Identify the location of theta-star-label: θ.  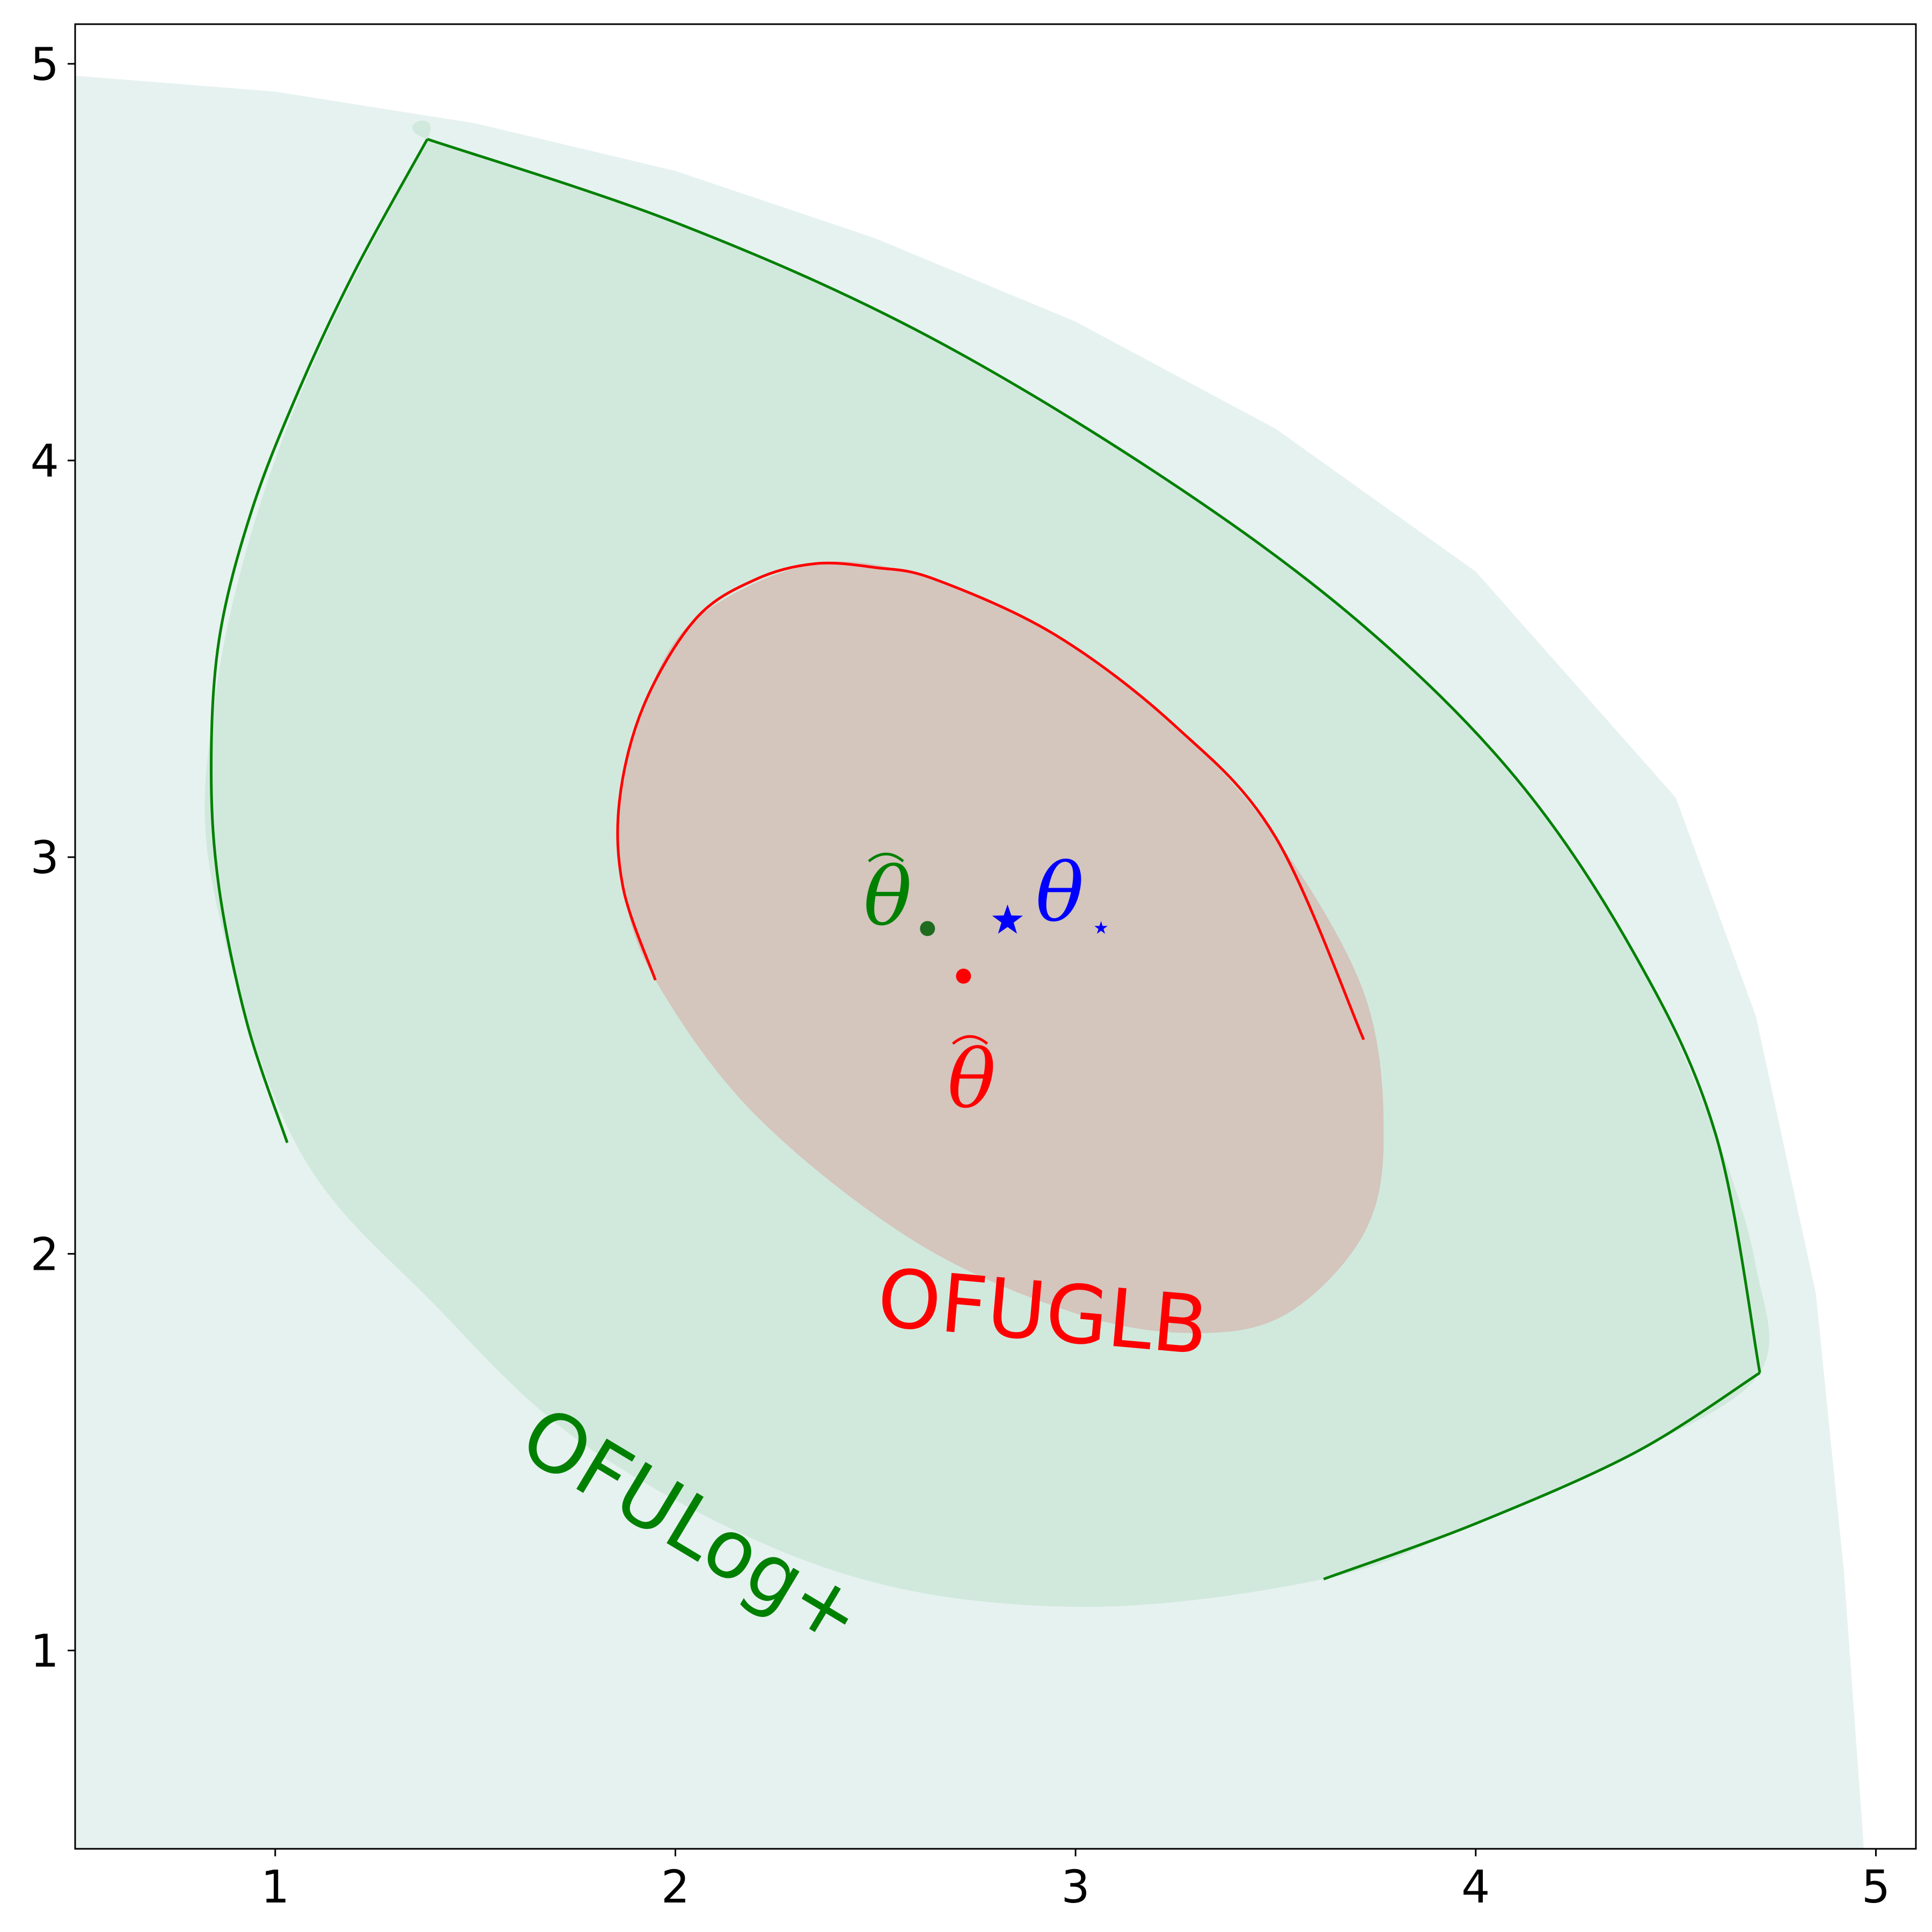
(1060, 893).